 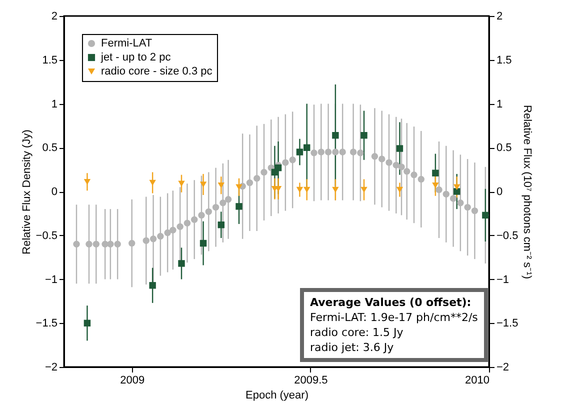 What do you see at coordinates (477, 380) in the screenshot?
I see `x-tick-label: 2010` at bounding box center [477, 380].